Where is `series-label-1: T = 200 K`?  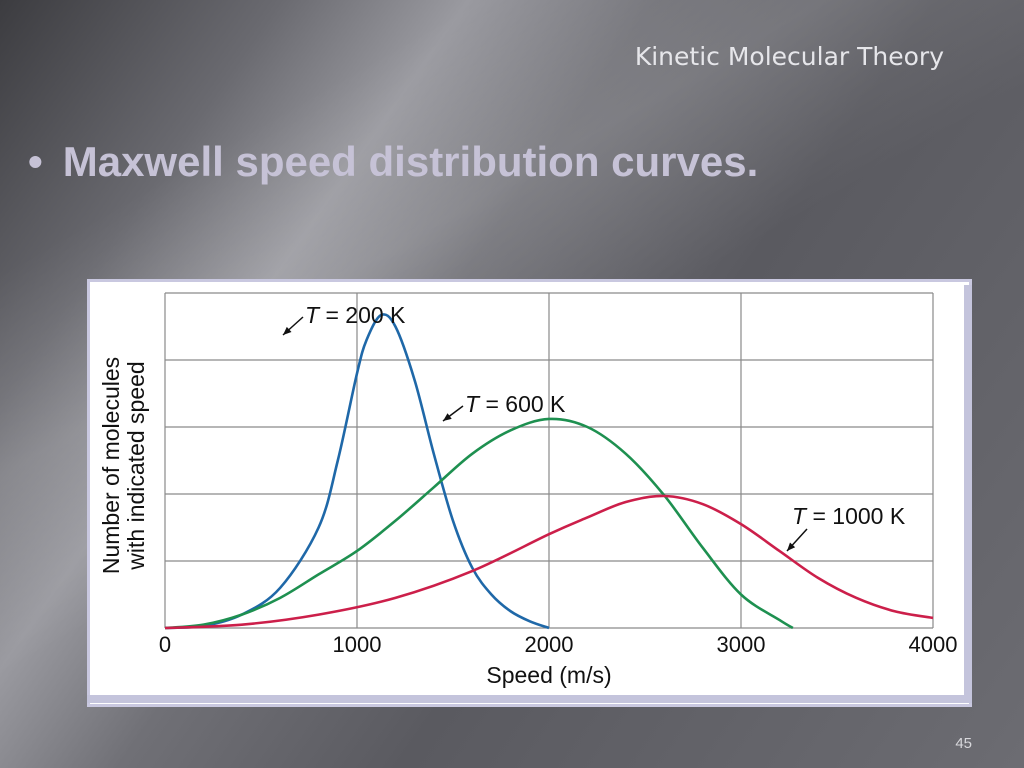 series-label-1: T = 200 K is located at coordinates (355, 315).